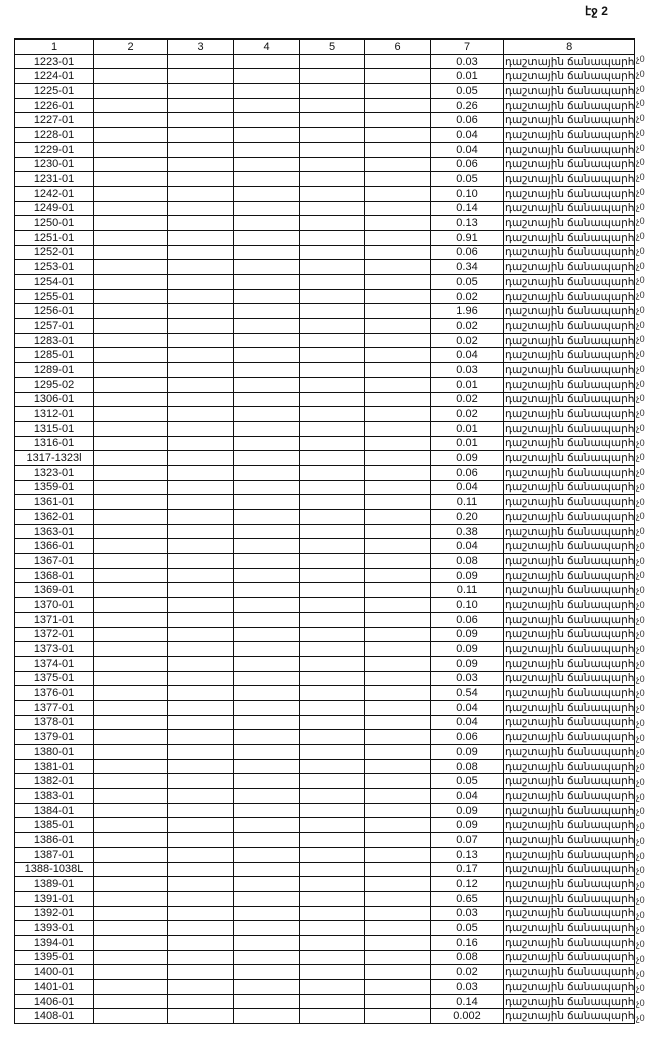 The height and width of the screenshot is (1037, 657). What do you see at coordinates (325, 825) in the screenshot?
I see `table-row: 1385-01 0.09 դաշտային ճանապարհ` at bounding box center [325, 825].